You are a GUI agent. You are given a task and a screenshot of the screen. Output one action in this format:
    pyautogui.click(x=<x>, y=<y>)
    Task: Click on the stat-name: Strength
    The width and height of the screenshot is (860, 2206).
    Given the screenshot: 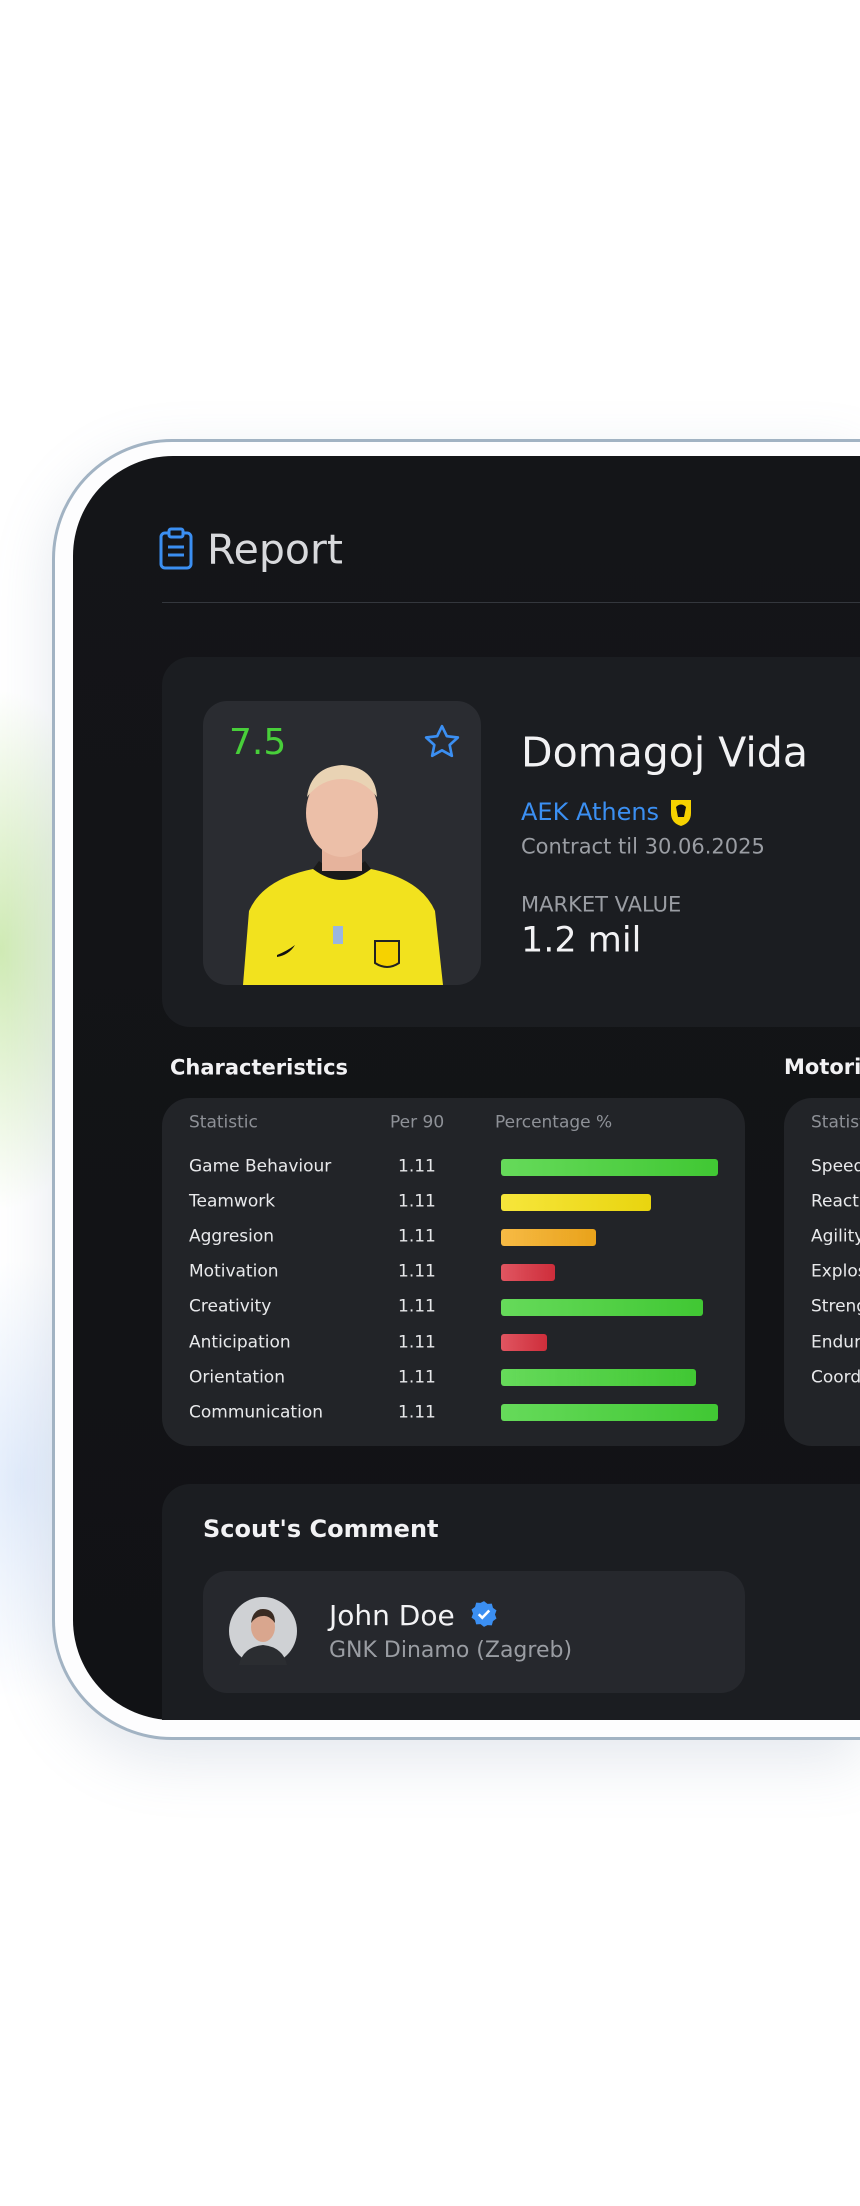 What is the action you would take?
    pyautogui.click(x=835, y=1306)
    